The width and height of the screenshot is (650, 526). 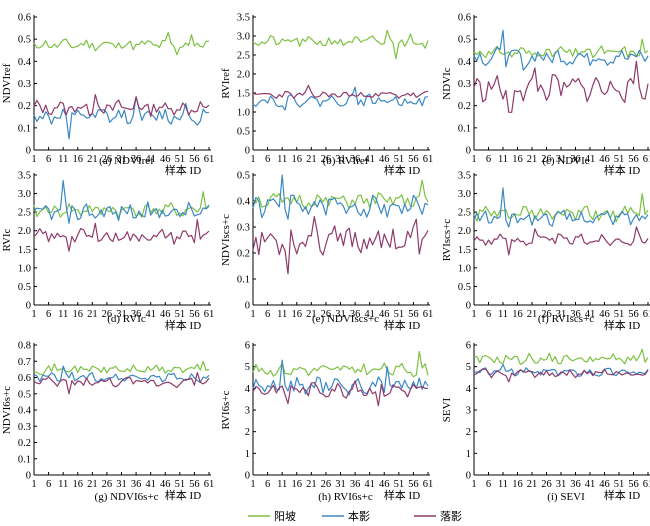 I want to click on panel-caption: (c) NDVIc, so click(x=565, y=161).